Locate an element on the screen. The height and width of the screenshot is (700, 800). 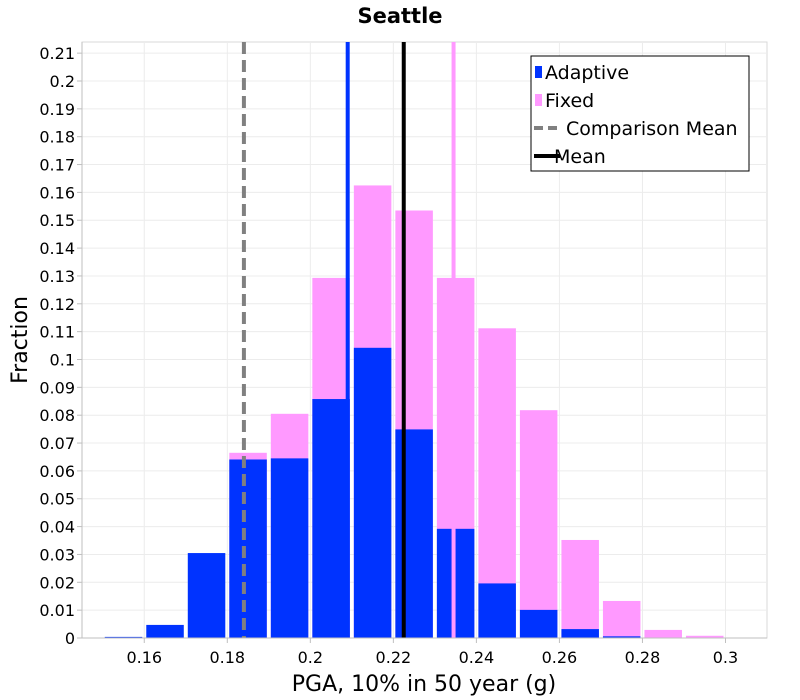
y-axis-label: Fraction is located at coordinates (20, 340).